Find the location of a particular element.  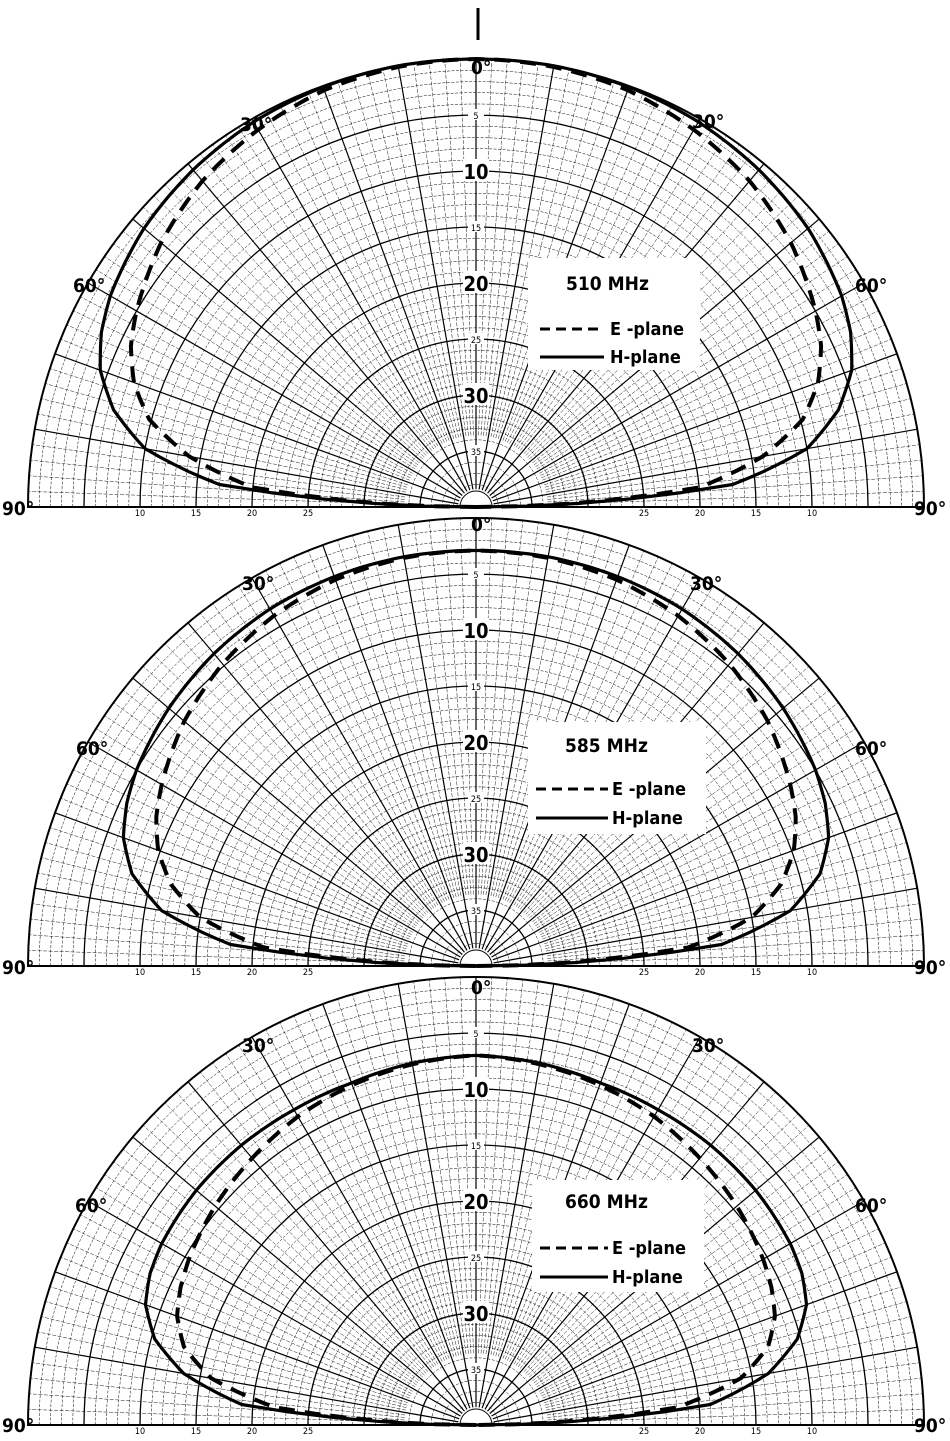

radial-tick-label: 20 is located at coordinates (475, 743).